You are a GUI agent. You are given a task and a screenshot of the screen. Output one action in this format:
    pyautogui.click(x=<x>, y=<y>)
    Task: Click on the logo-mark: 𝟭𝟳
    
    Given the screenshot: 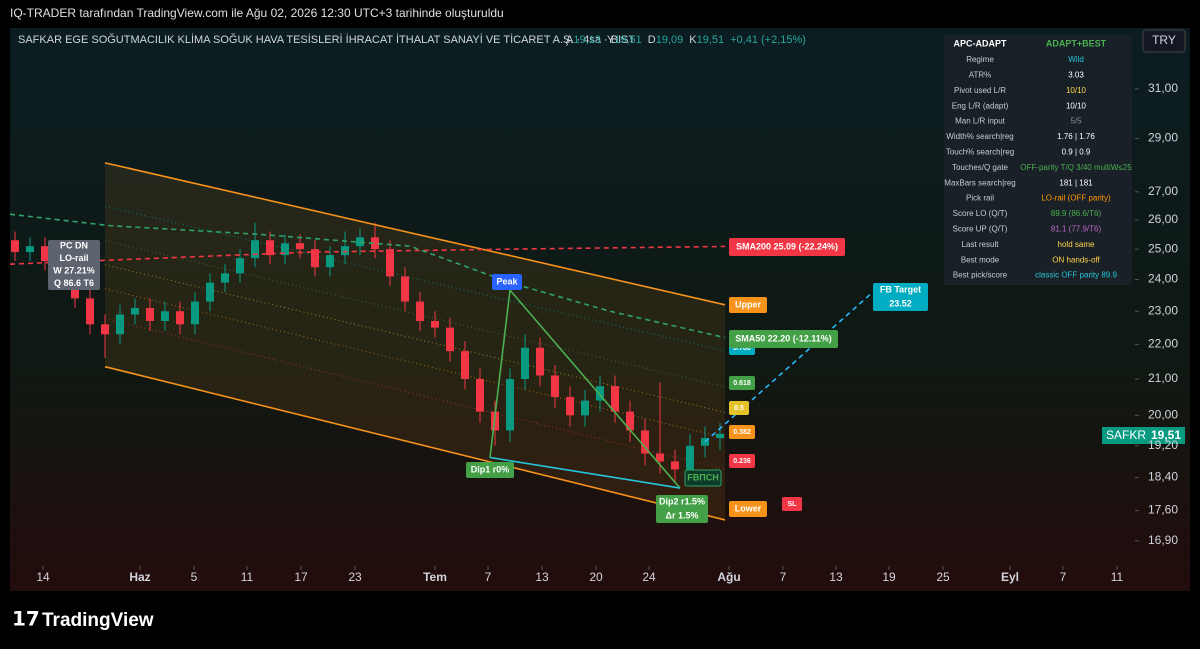 What is the action you would take?
    pyautogui.click(x=26, y=619)
    